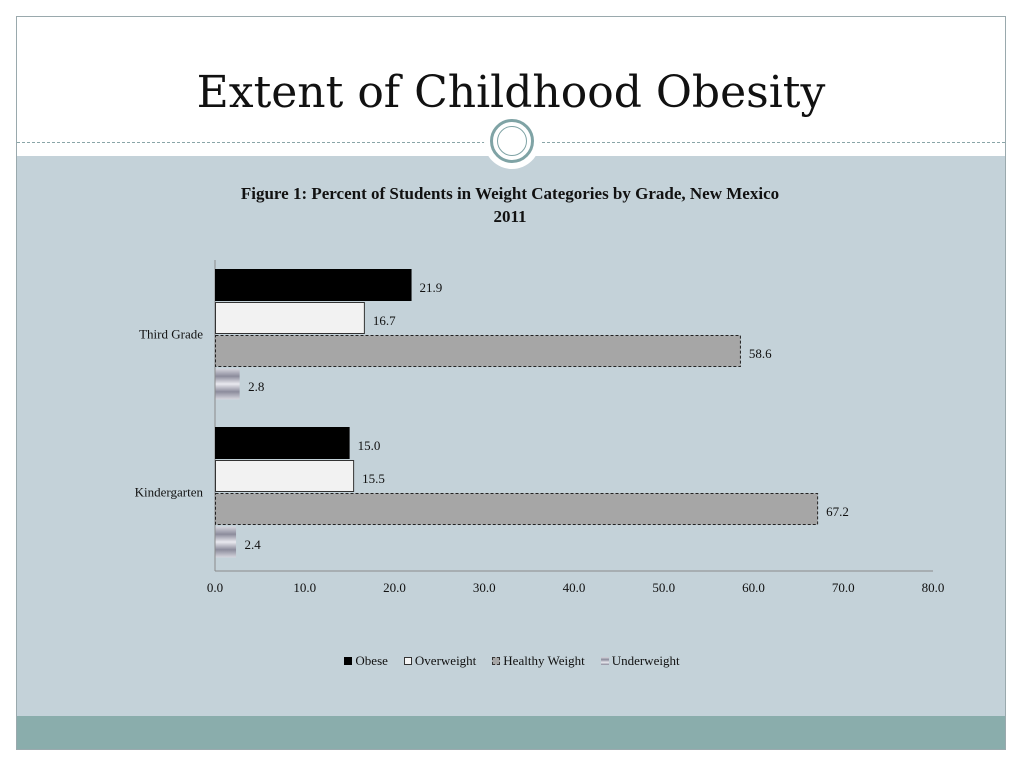 Image resolution: width=1024 pixels, height=768 pixels. What do you see at coordinates (384, 320) in the screenshot?
I see `data-label: 16.7` at bounding box center [384, 320].